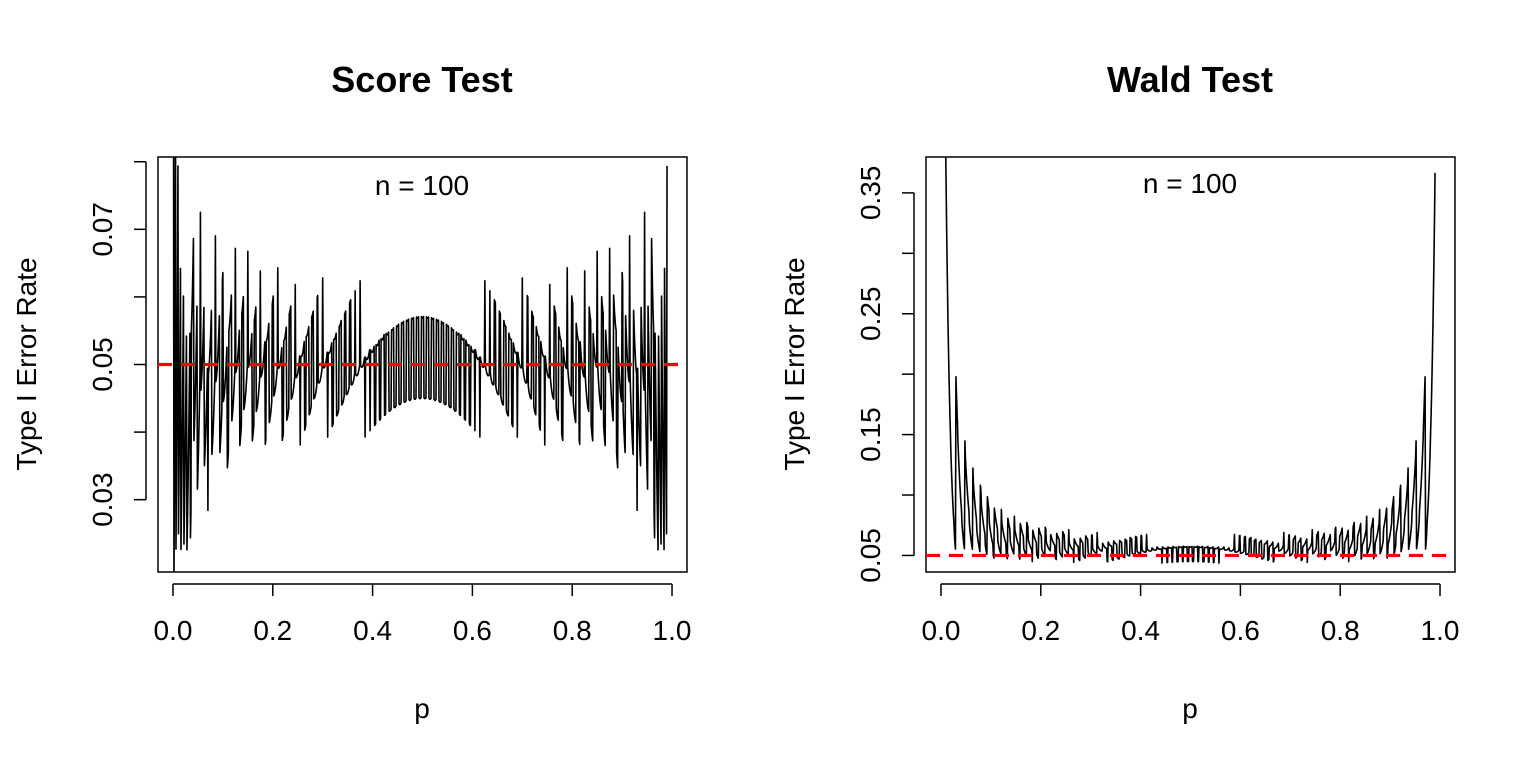 This screenshot has width=1536, height=768. What do you see at coordinates (102, 229) in the screenshot?
I see `y-tick-label: 0.07` at bounding box center [102, 229].